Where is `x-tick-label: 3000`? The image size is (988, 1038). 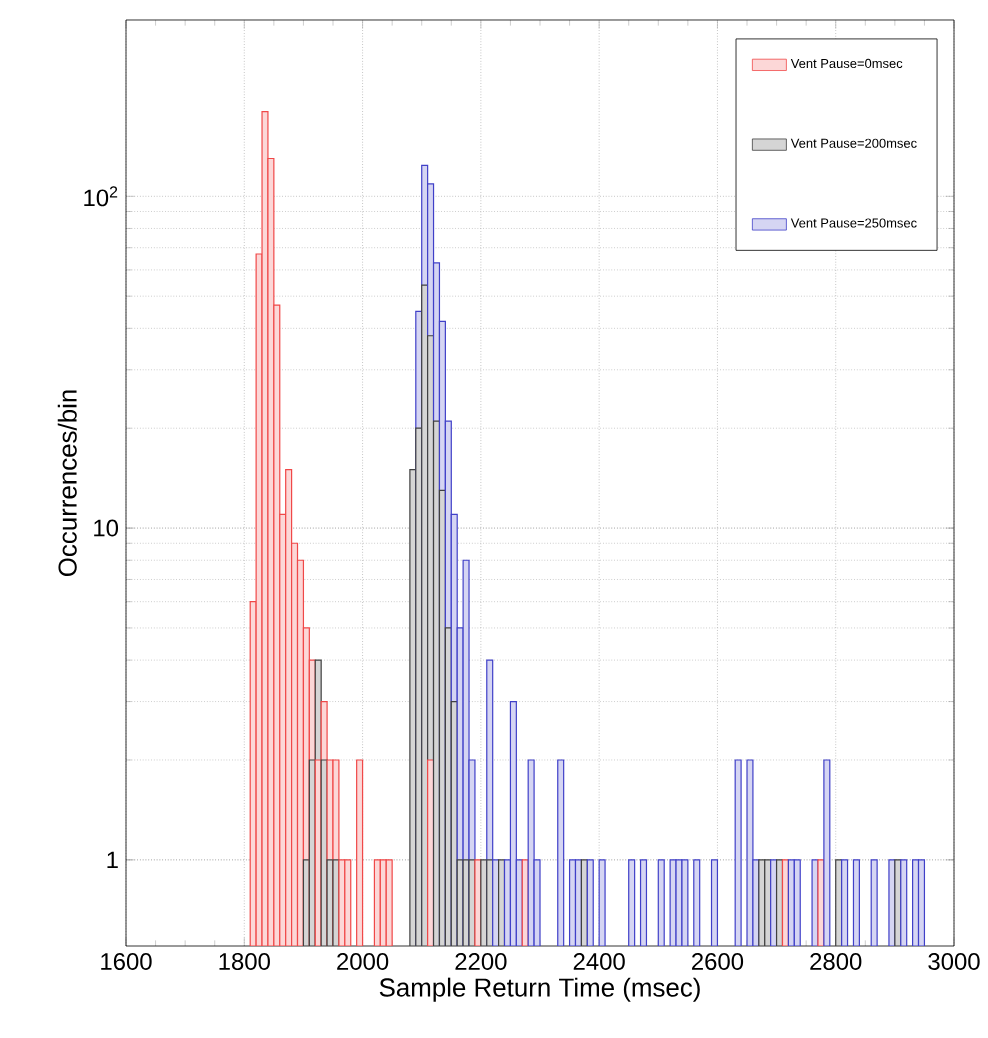 x-tick-label: 3000 is located at coordinates (954, 961).